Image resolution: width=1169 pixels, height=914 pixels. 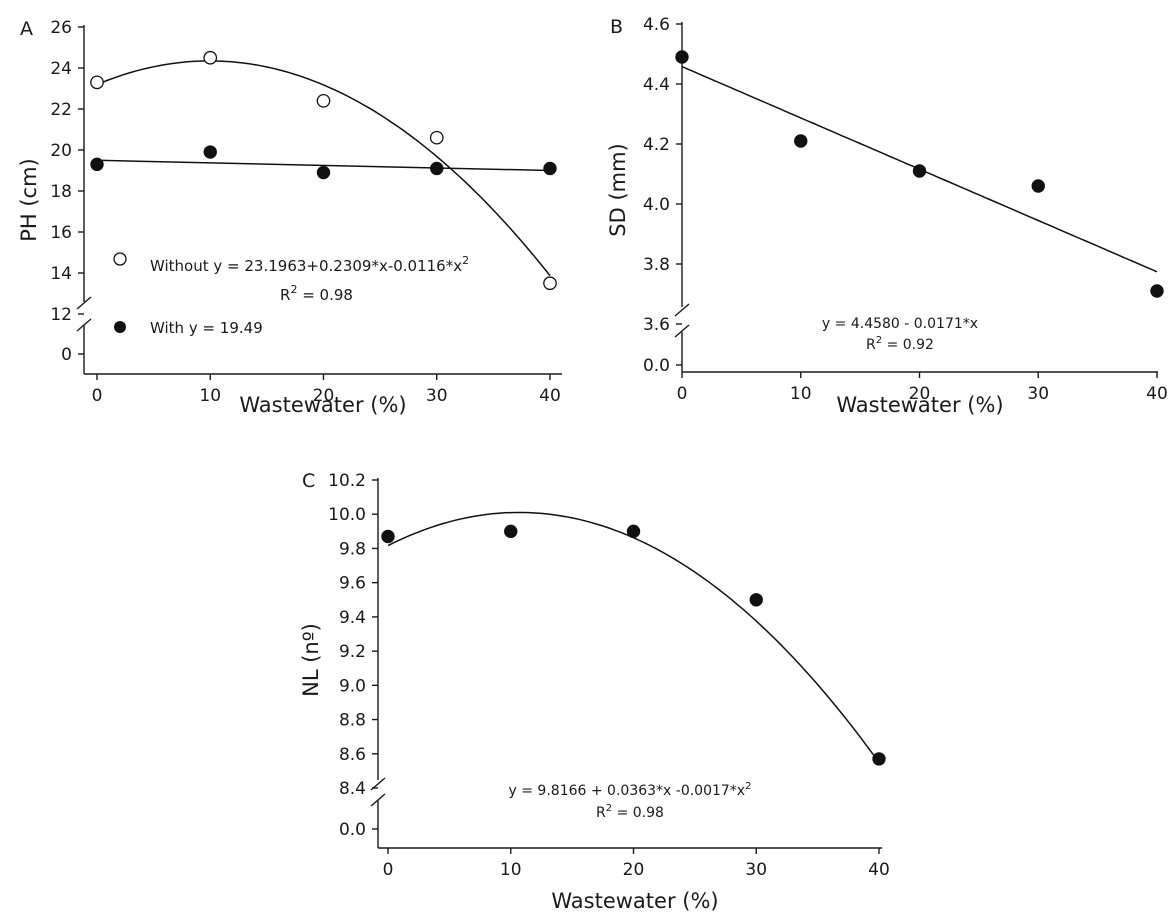 What do you see at coordinates (206, 328) in the screenshot?
I see `legend-with-text: With y = 19.49` at bounding box center [206, 328].